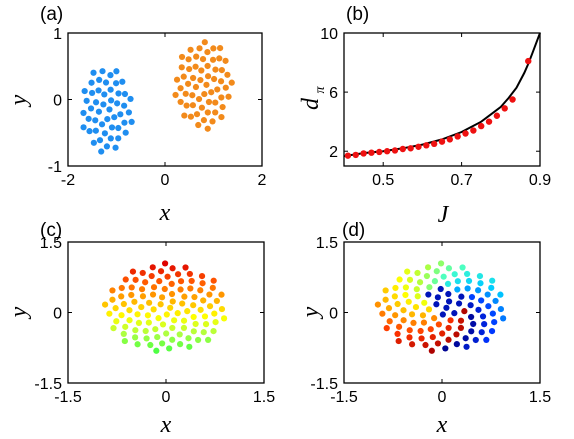  I want to click on ticks-a: -2 0 2 -1 0 1, so click(157, 107).